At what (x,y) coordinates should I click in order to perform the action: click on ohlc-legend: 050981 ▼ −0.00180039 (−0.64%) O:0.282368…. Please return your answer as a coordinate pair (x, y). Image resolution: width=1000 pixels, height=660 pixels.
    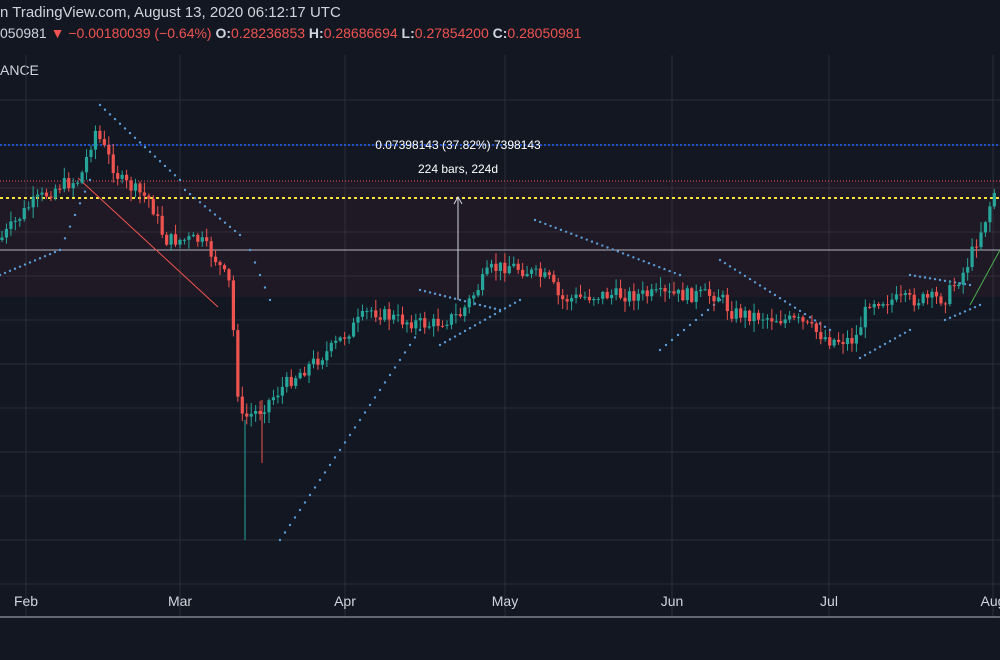
    Looking at the image, I should click on (290, 33).